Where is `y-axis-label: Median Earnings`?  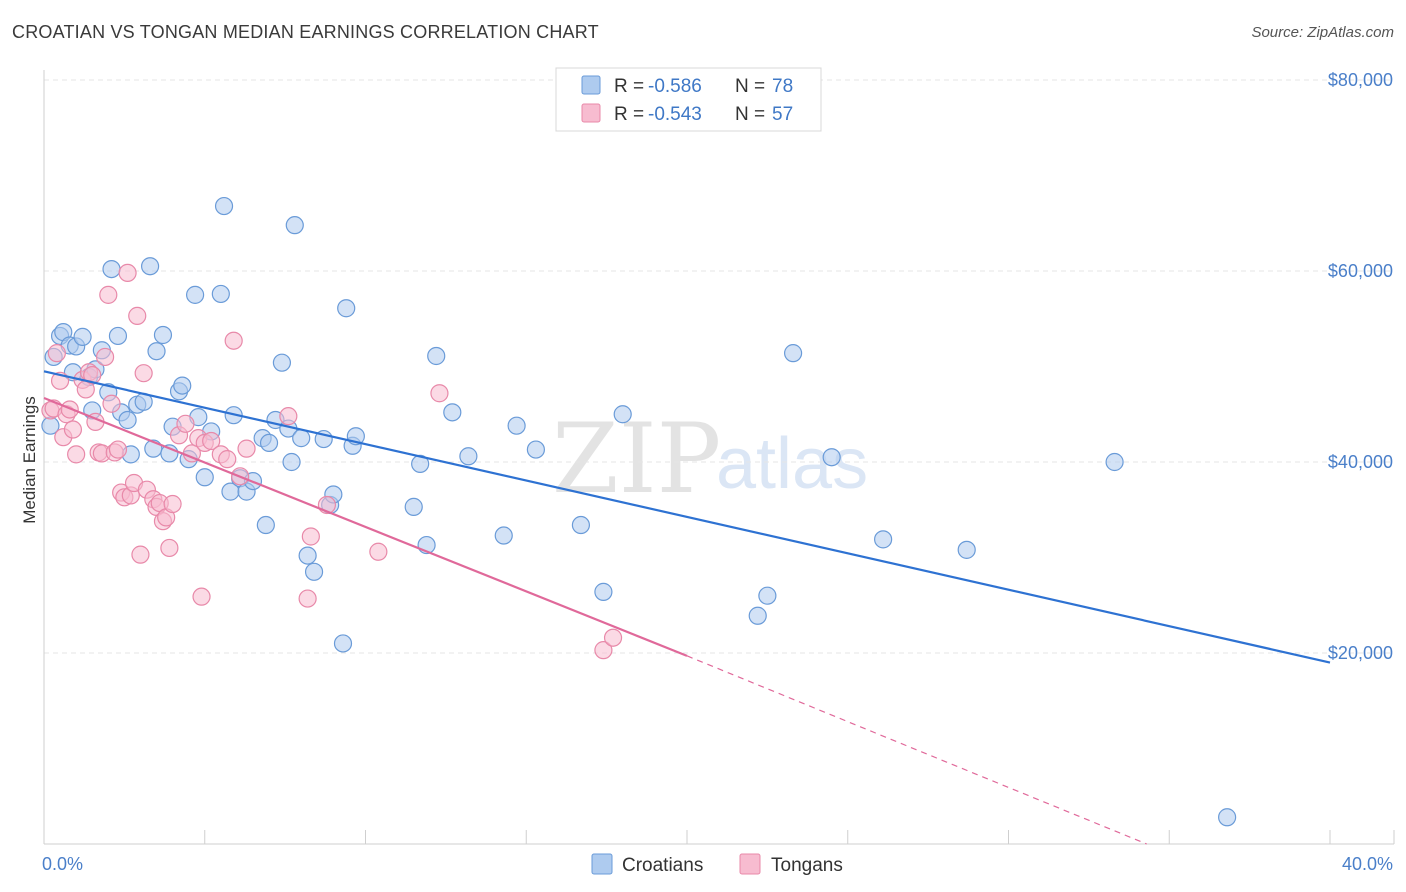 y-axis-label: Median Earnings is located at coordinates (29, 460).